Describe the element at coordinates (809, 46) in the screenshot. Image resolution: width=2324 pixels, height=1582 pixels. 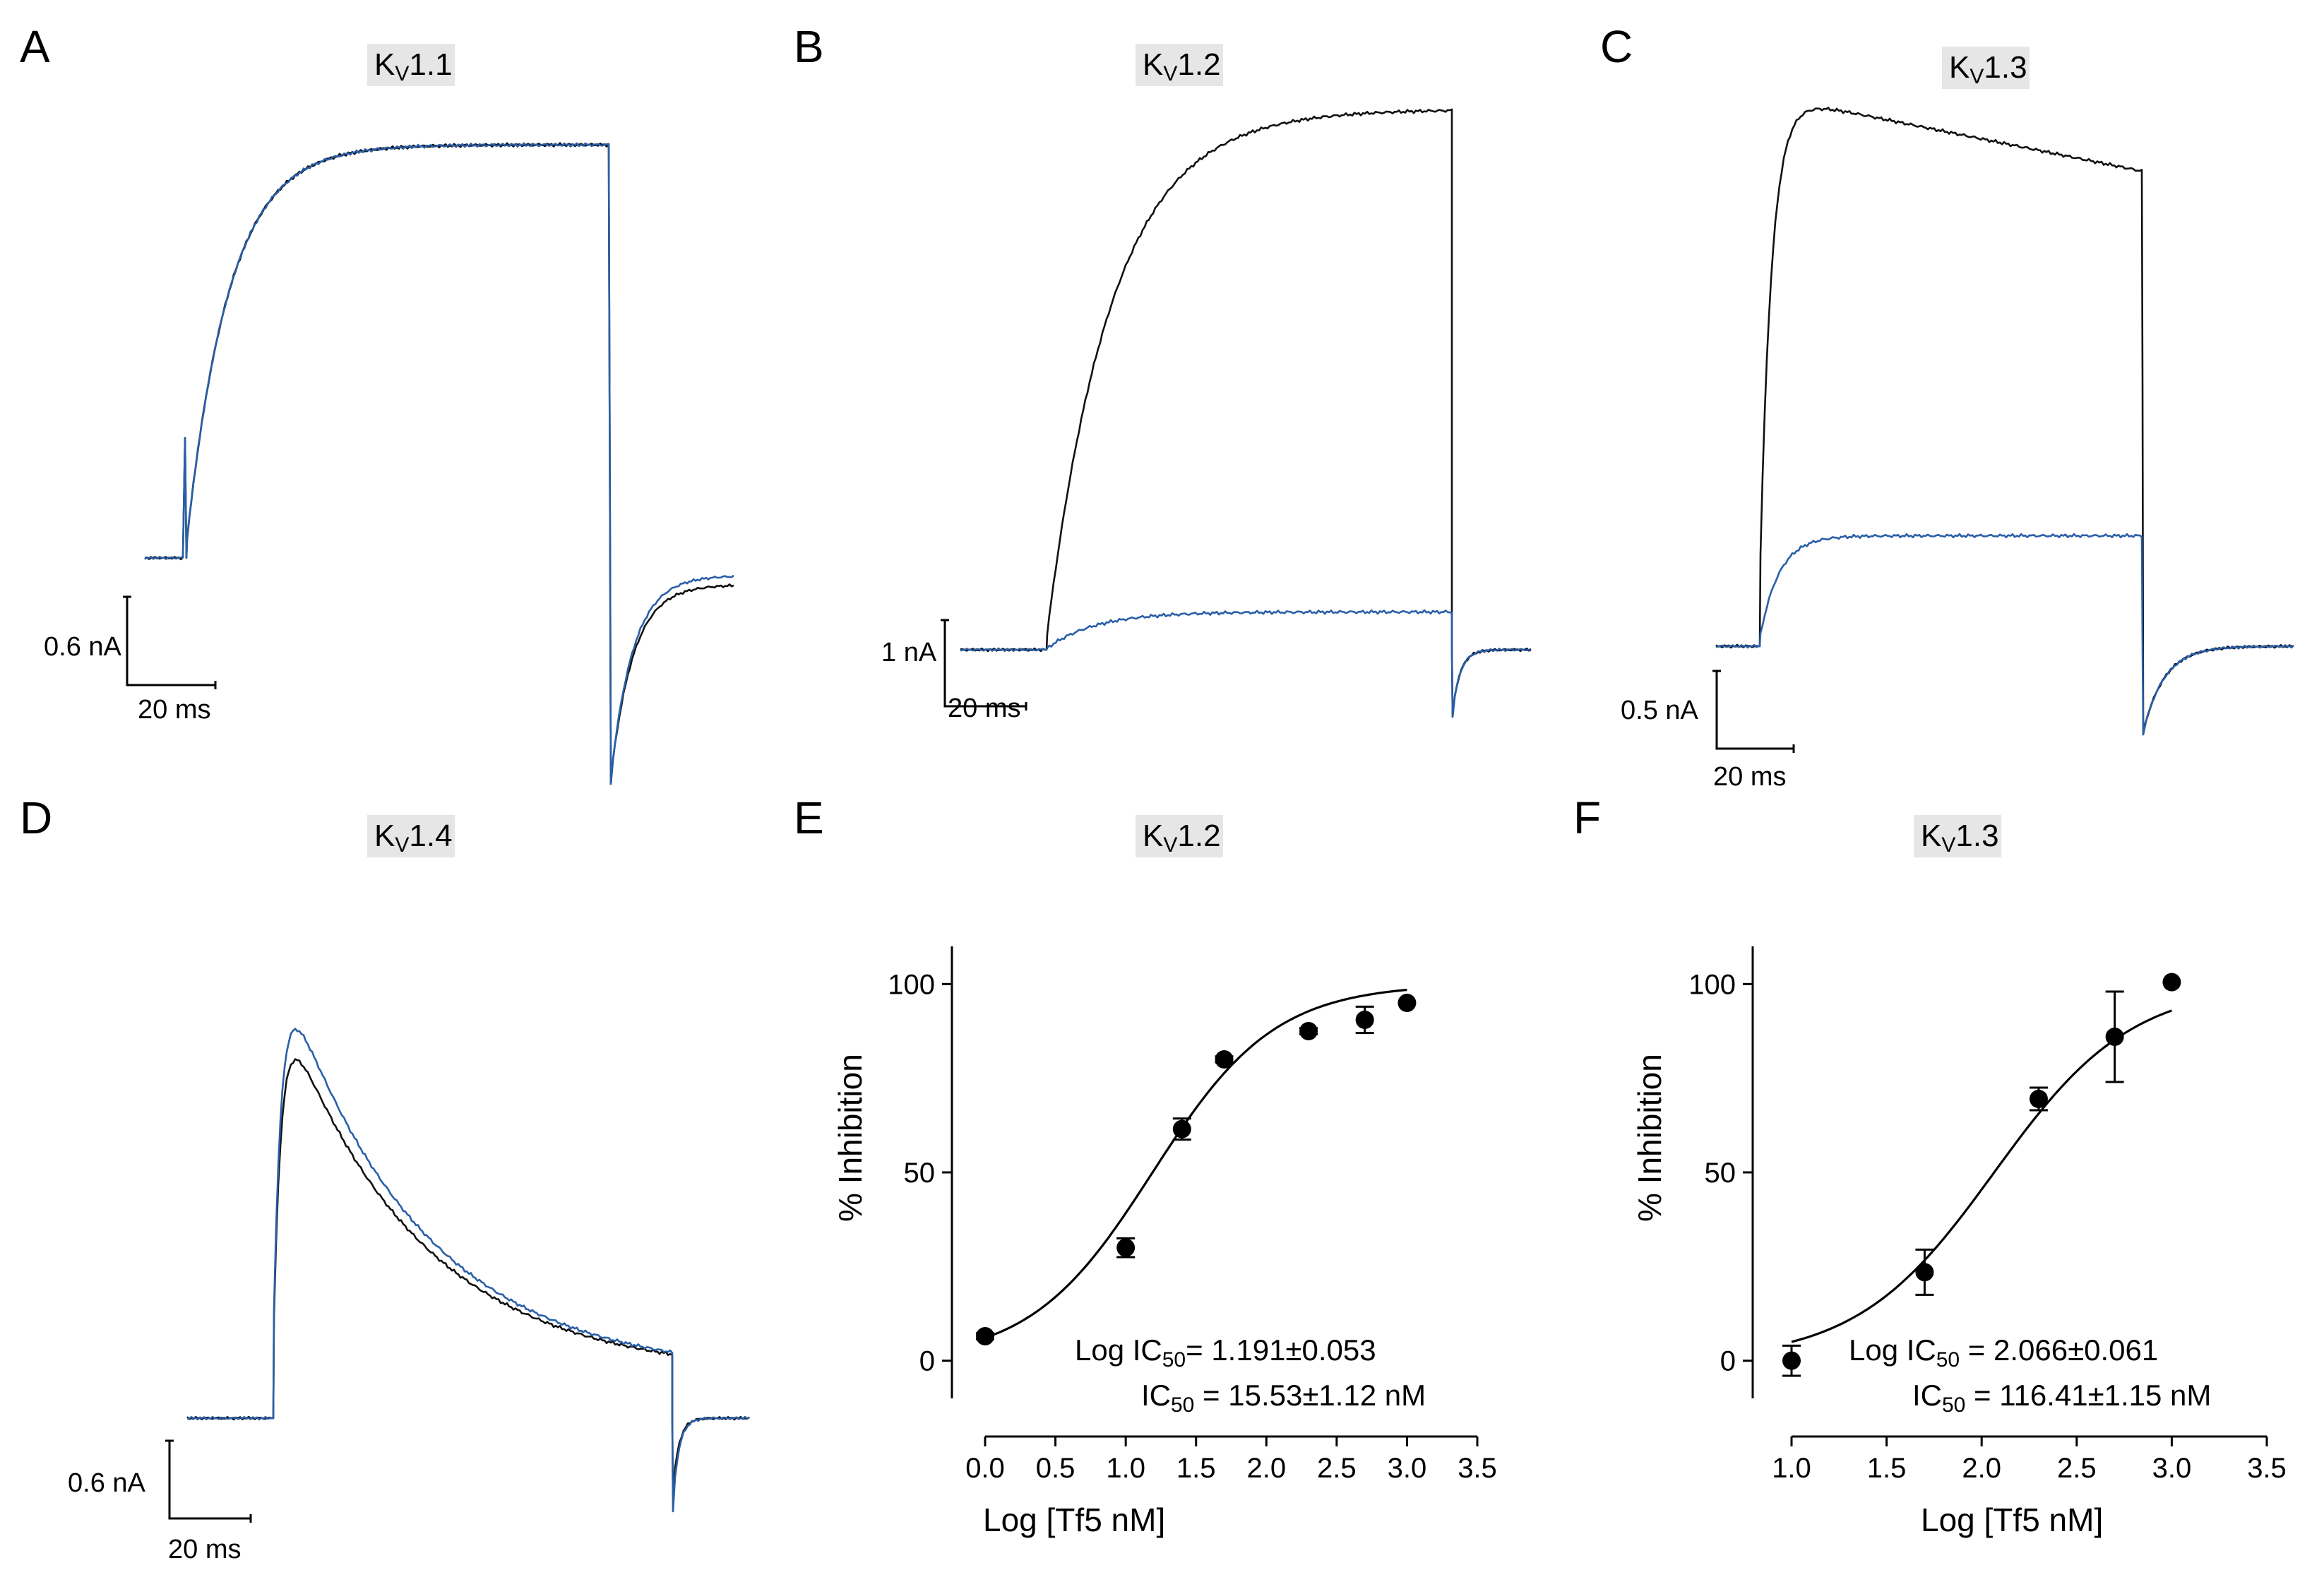
I see `panel-label-b: B` at that location.